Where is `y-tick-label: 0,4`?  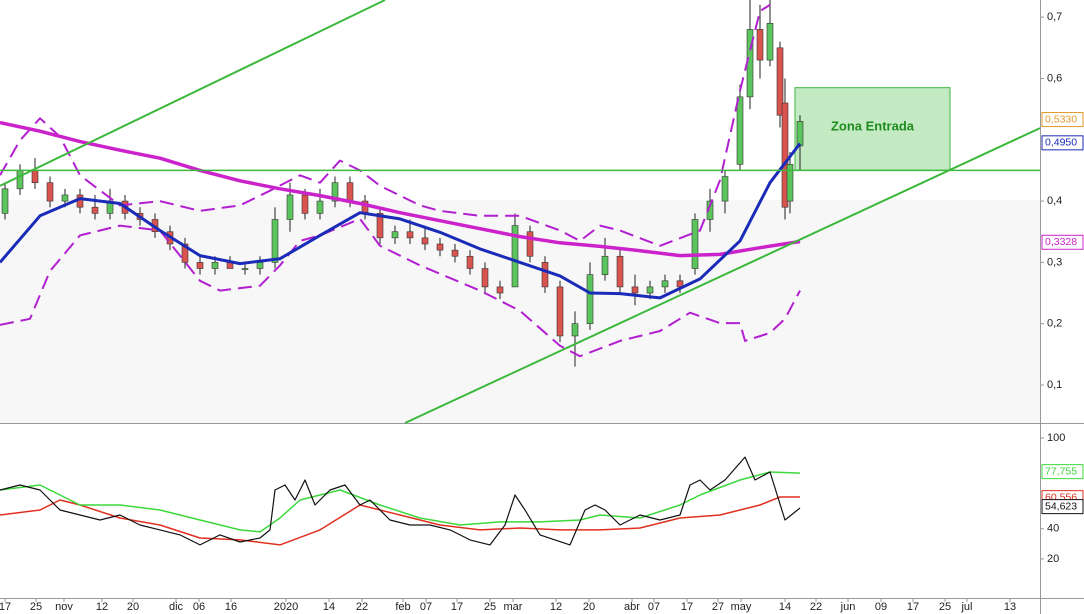
y-tick-label: 0,4 is located at coordinates (1054, 201).